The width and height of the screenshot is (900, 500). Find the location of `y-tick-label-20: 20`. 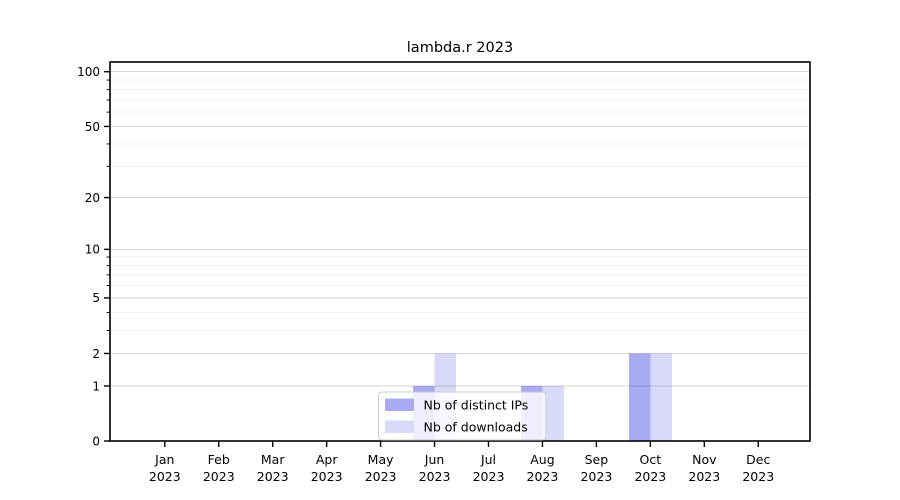

y-tick-label-20: 20 is located at coordinates (92, 198).